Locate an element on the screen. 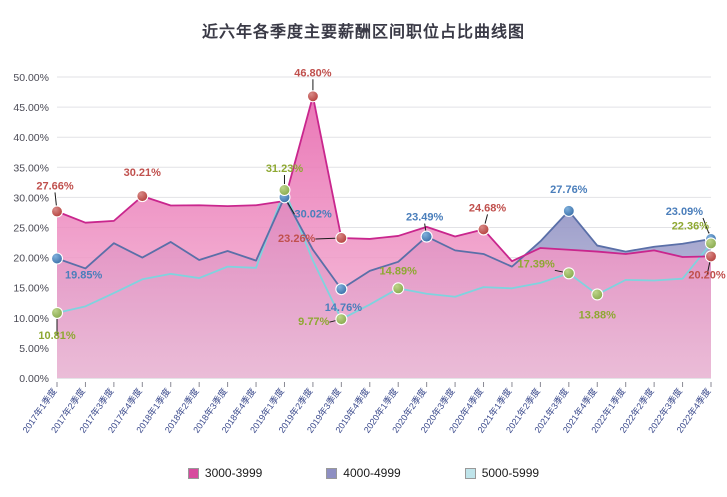  y-tick-3: 15.00% is located at coordinates (31, 289).